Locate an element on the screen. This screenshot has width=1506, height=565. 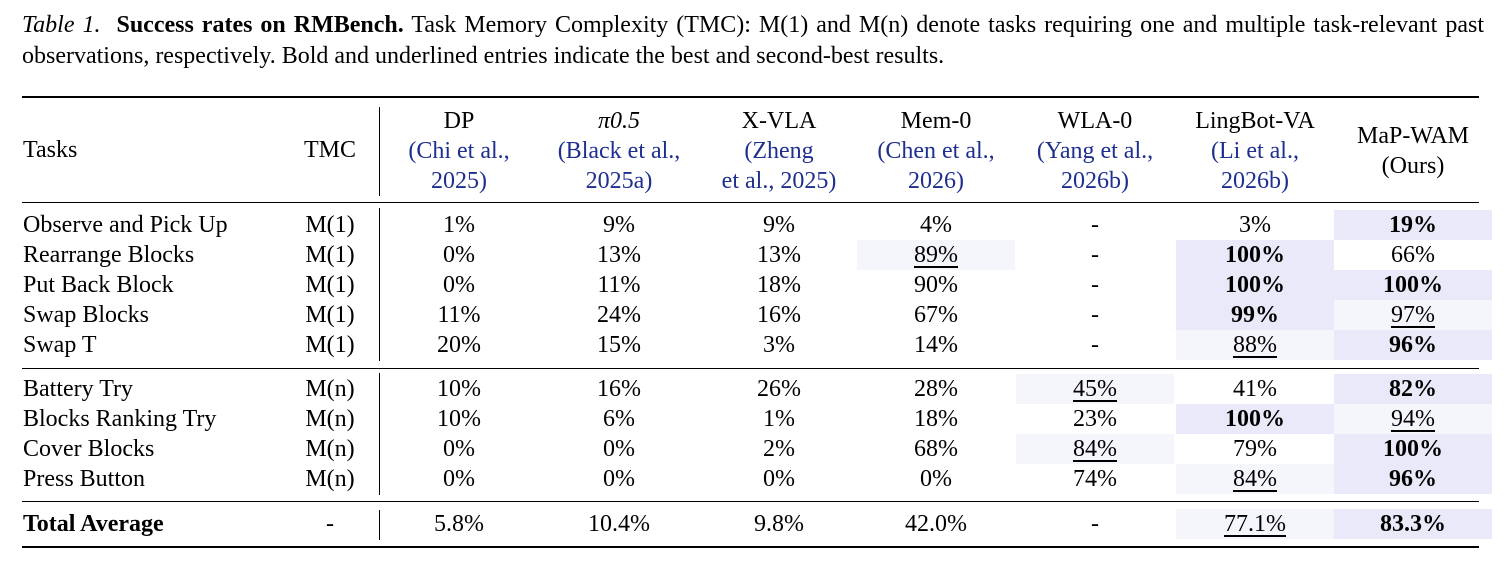
result-value: 24% is located at coordinates (619, 315).